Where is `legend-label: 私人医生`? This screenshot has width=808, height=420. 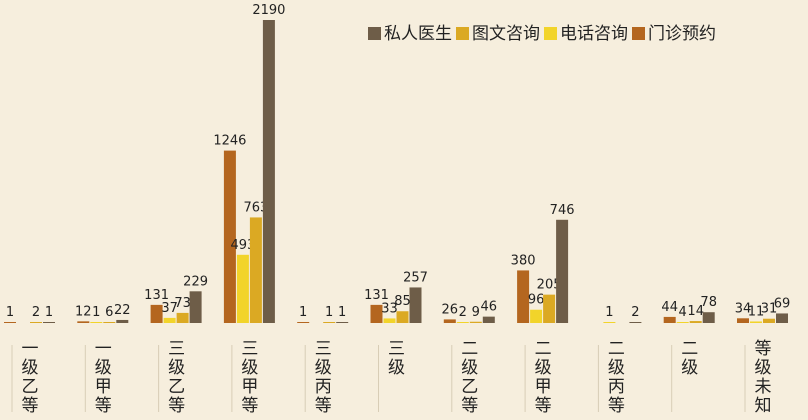 legend-label: 私人医生 is located at coordinates (418, 34).